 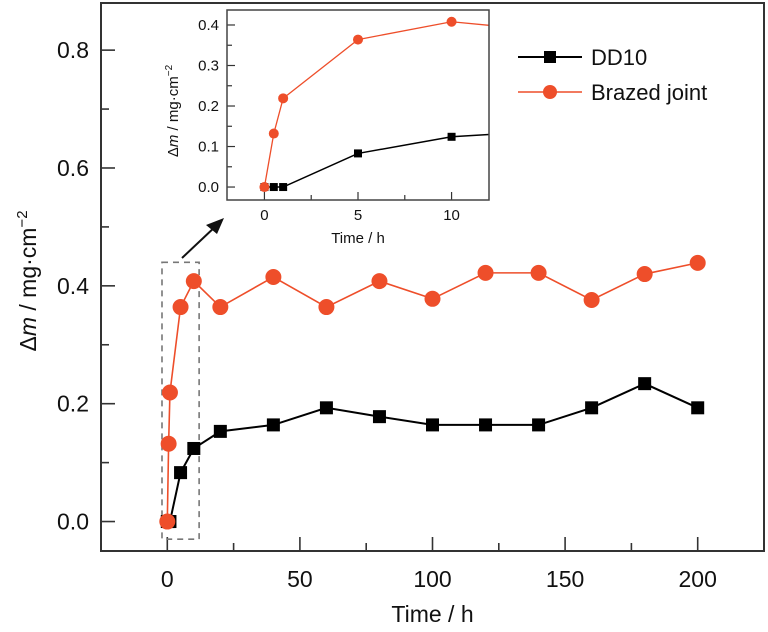 I want to click on legend-item-brazed-joint: Brazed joint, so click(x=612, y=92).